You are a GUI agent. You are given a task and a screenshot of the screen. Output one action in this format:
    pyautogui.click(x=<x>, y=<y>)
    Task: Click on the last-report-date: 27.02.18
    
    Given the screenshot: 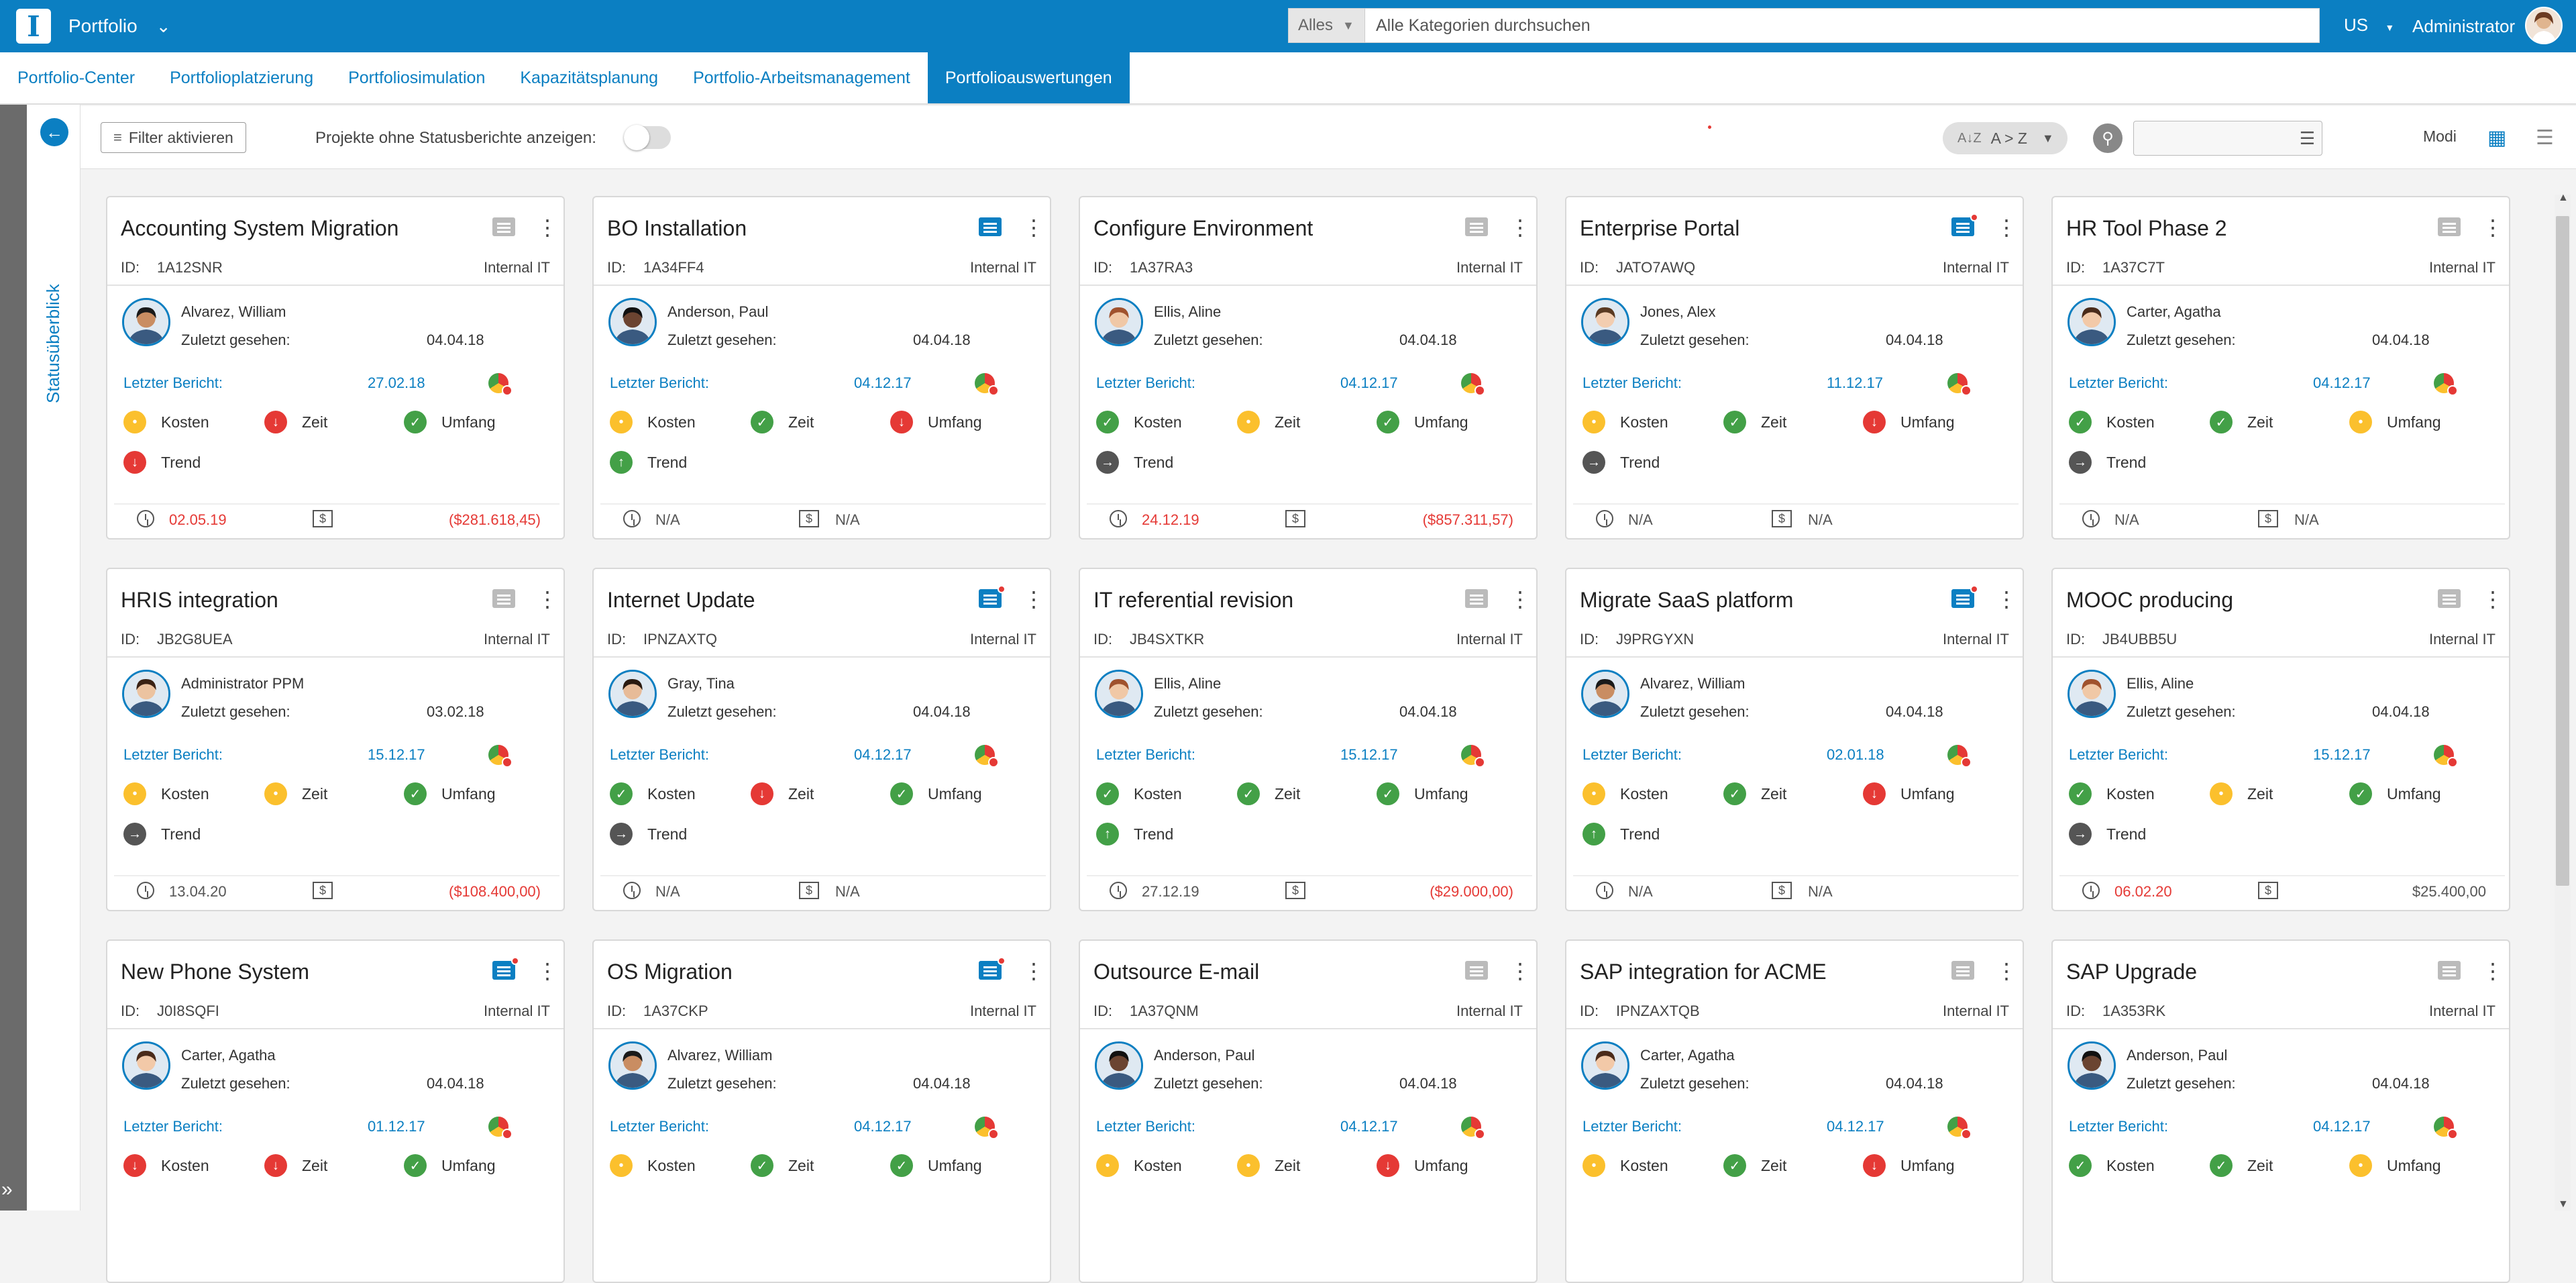 What is the action you would take?
    pyautogui.click(x=396, y=383)
    